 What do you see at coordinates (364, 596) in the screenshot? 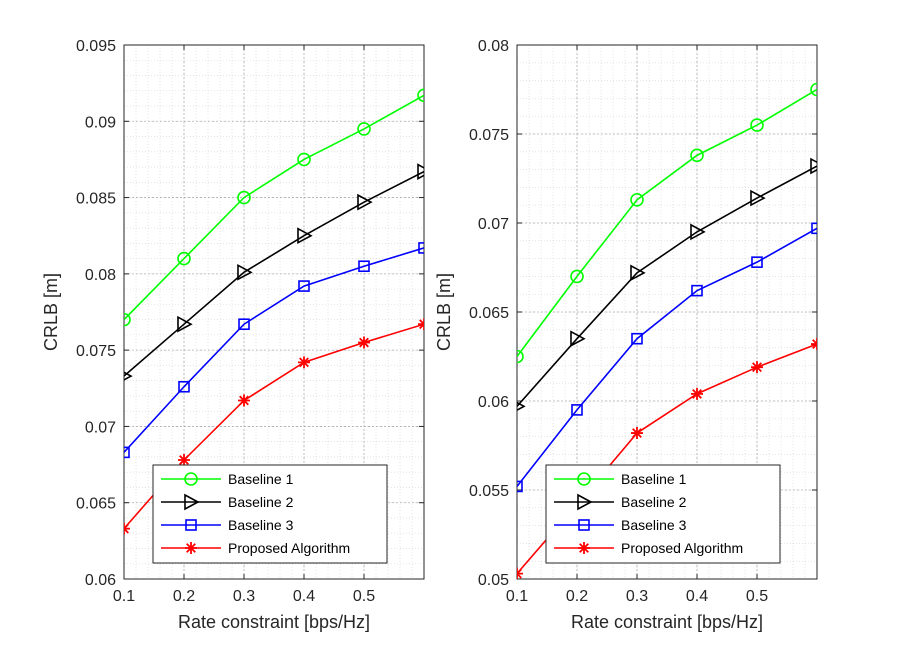
I see `x-tick-label: 0.5` at bounding box center [364, 596].